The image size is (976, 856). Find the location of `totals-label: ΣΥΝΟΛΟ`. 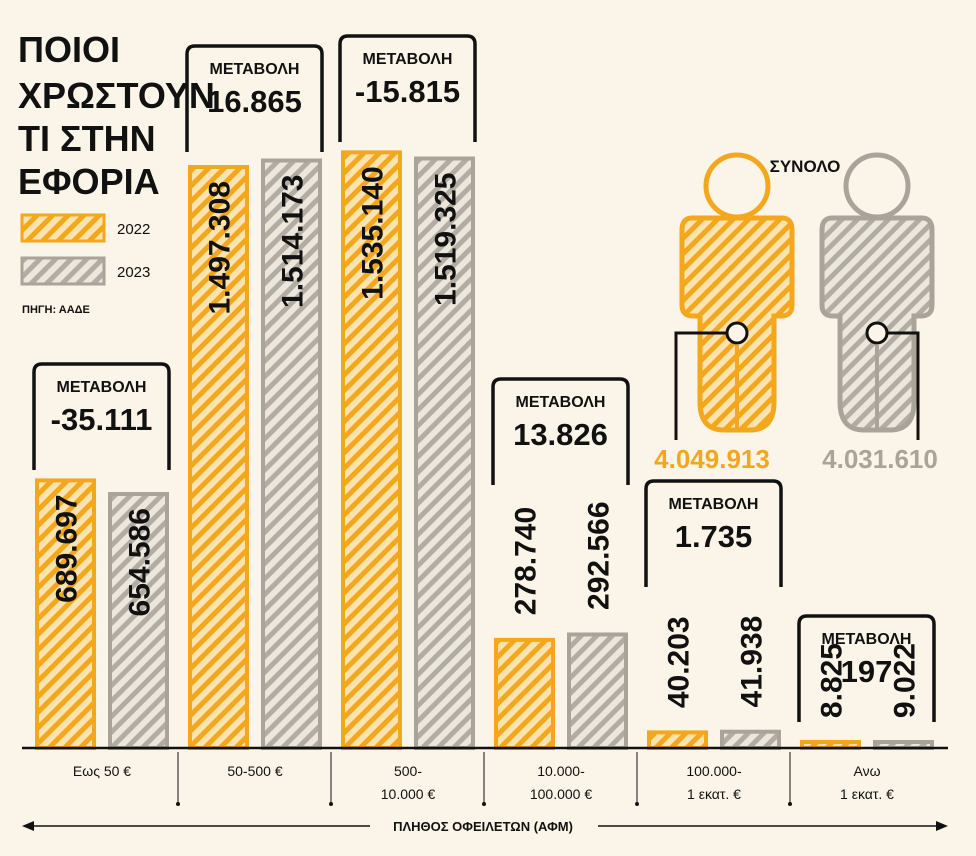

totals-label: ΣΥΝΟΛΟ is located at coordinates (805, 166).